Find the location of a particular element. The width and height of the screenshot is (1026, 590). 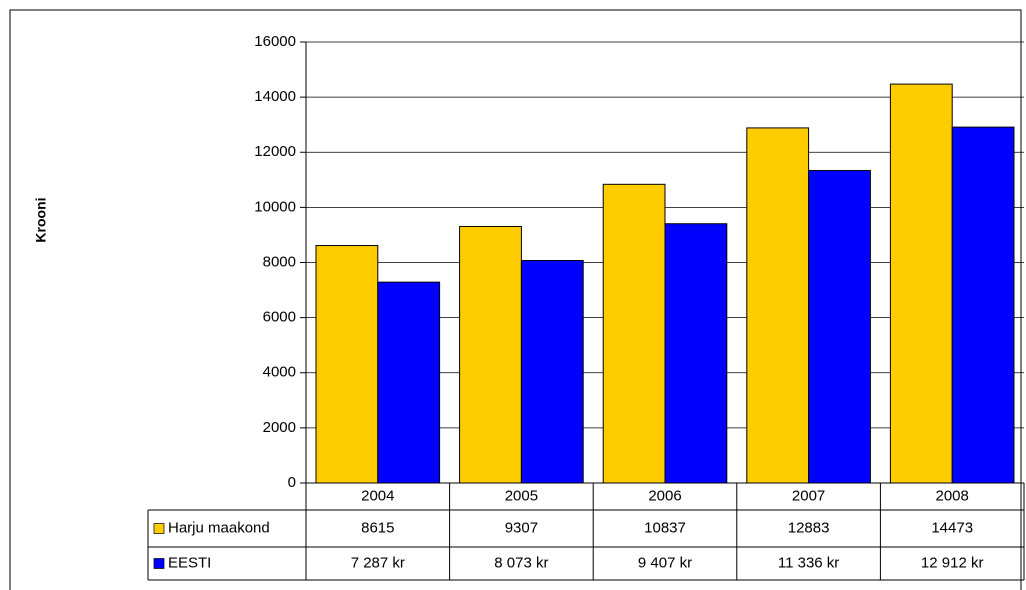

table-value: 10837 is located at coordinates (665, 527).